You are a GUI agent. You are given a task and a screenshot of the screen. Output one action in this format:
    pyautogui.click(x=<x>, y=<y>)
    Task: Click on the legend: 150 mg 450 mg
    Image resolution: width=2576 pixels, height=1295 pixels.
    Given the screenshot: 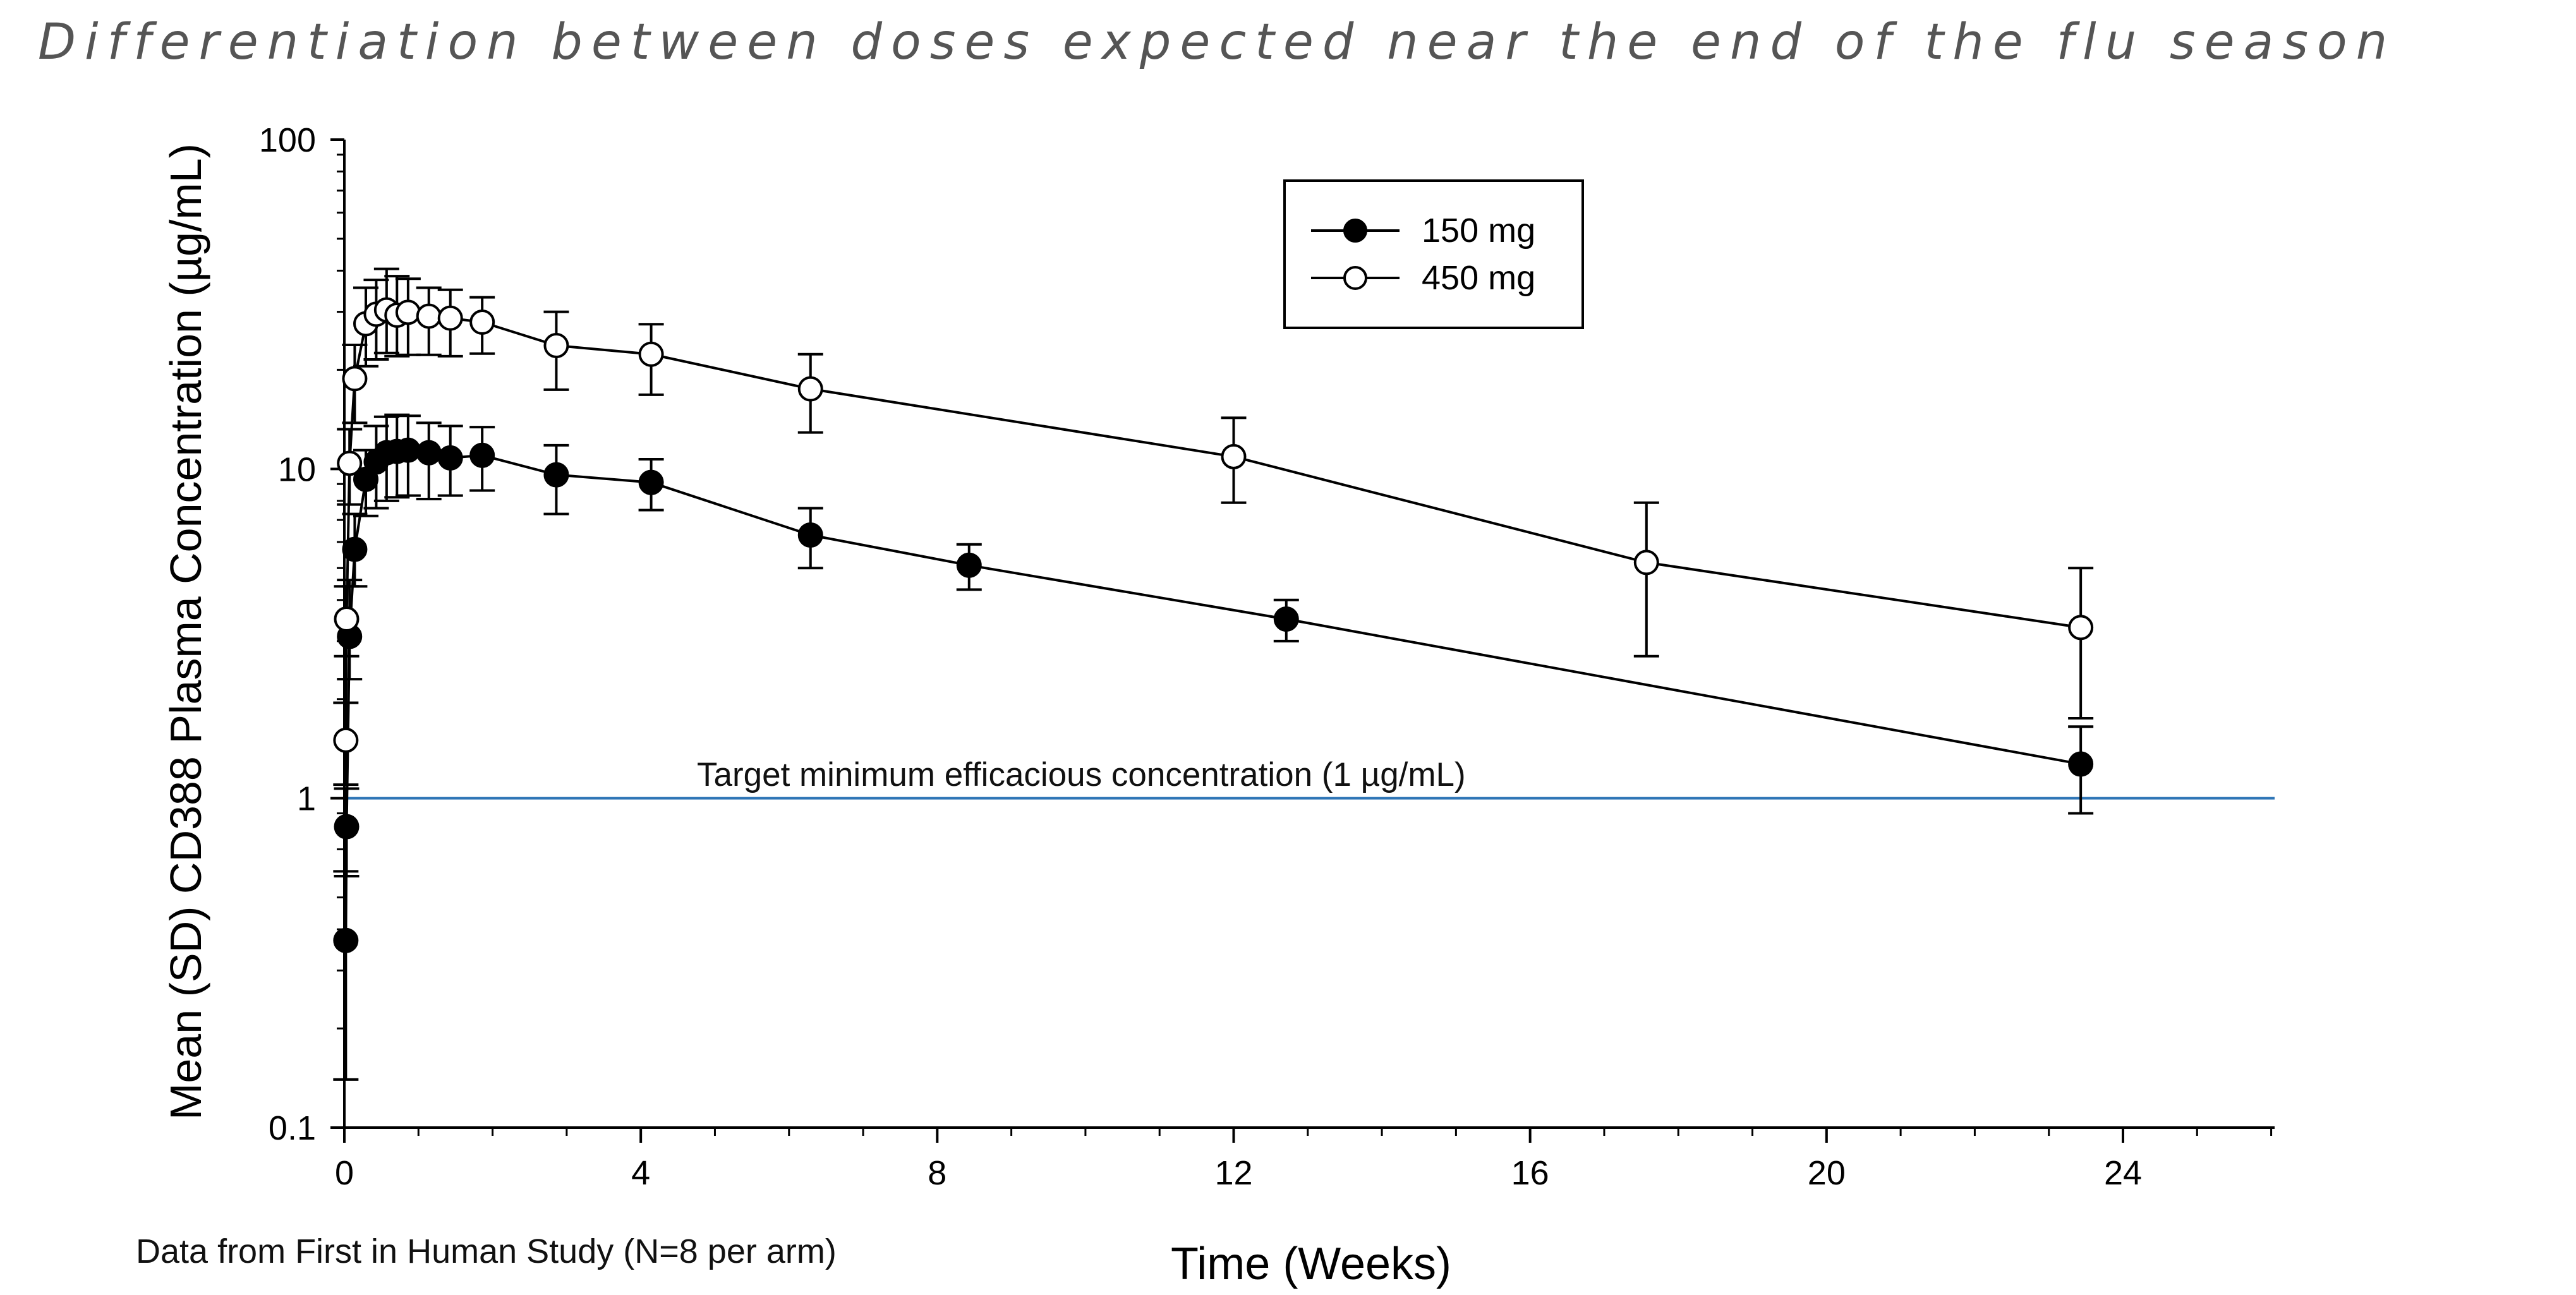 What is the action you would take?
    pyautogui.click(x=1433, y=254)
    